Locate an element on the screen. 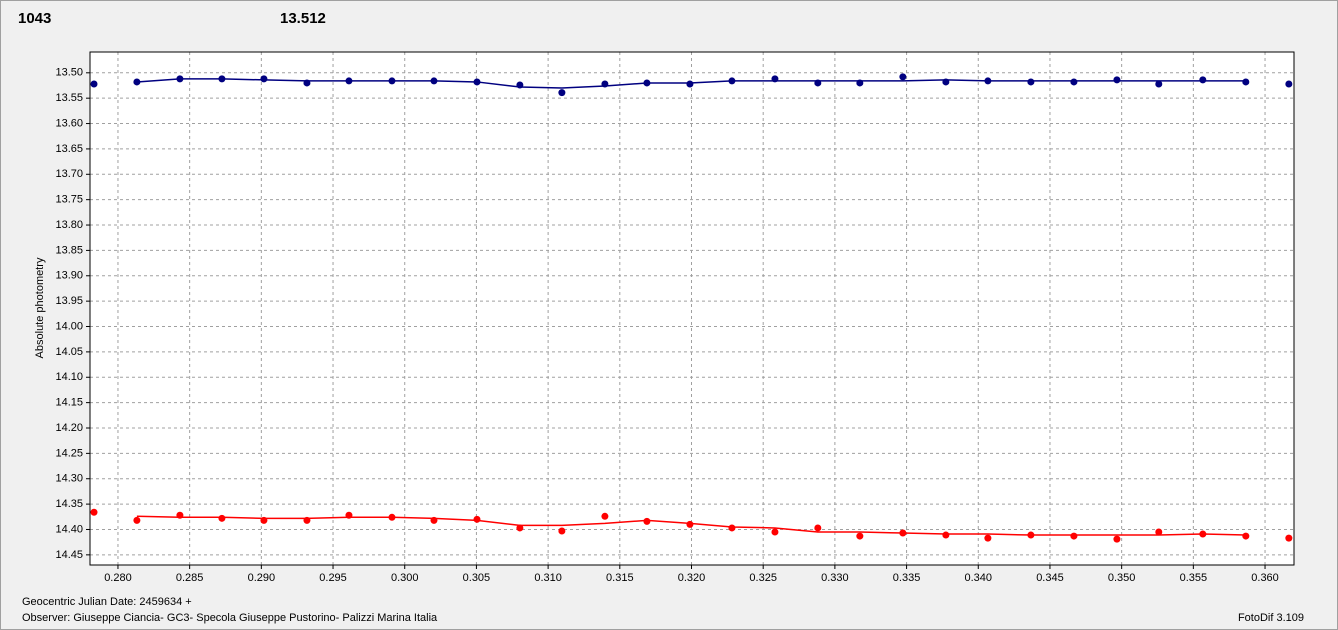 Image resolution: width=1338 pixels, height=630 pixels. x-tick-label: 0.280 is located at coordinates (118, 578).